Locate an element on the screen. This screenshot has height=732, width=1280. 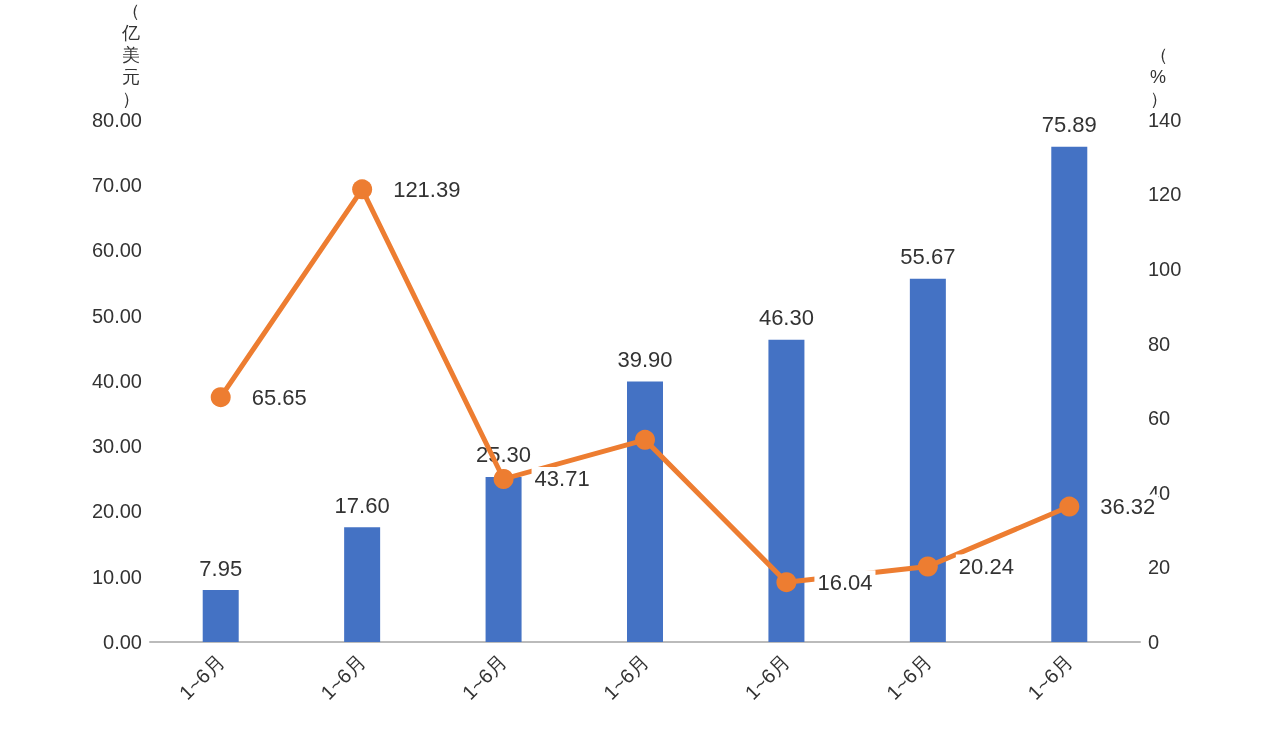
y-tick-label: 30.00 is located at coordinates (116, 446).